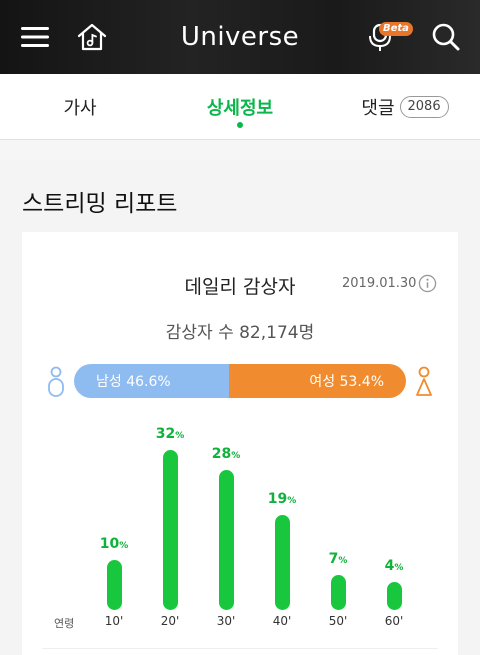 This screenshot has height=655, width=480. Describe the element at coordinates (133, 382) in the screenshot. I see `male-ratio-label: 남성 46.6%` at that location.